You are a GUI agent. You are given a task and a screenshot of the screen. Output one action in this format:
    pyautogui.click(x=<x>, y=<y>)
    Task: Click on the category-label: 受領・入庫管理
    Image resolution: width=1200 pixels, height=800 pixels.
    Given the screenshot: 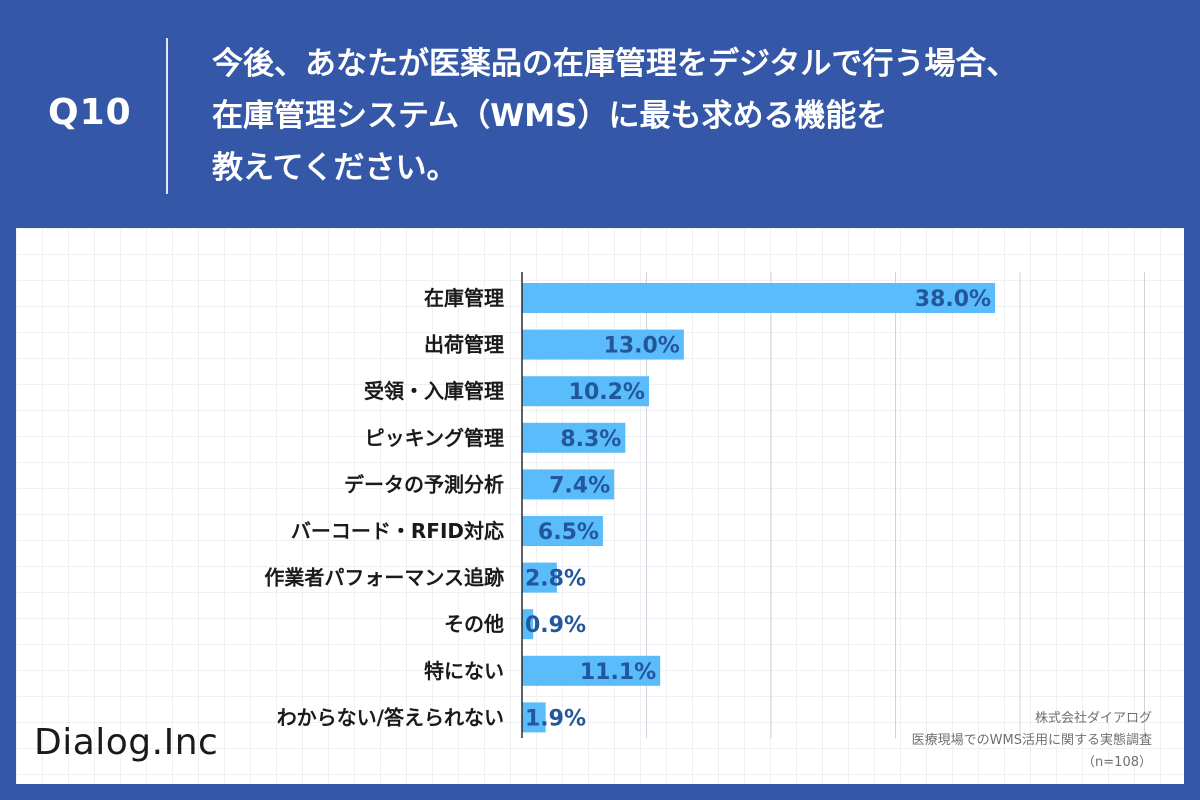 What is the action you would take?
    pyautogui.click(x=434, y=391)
    